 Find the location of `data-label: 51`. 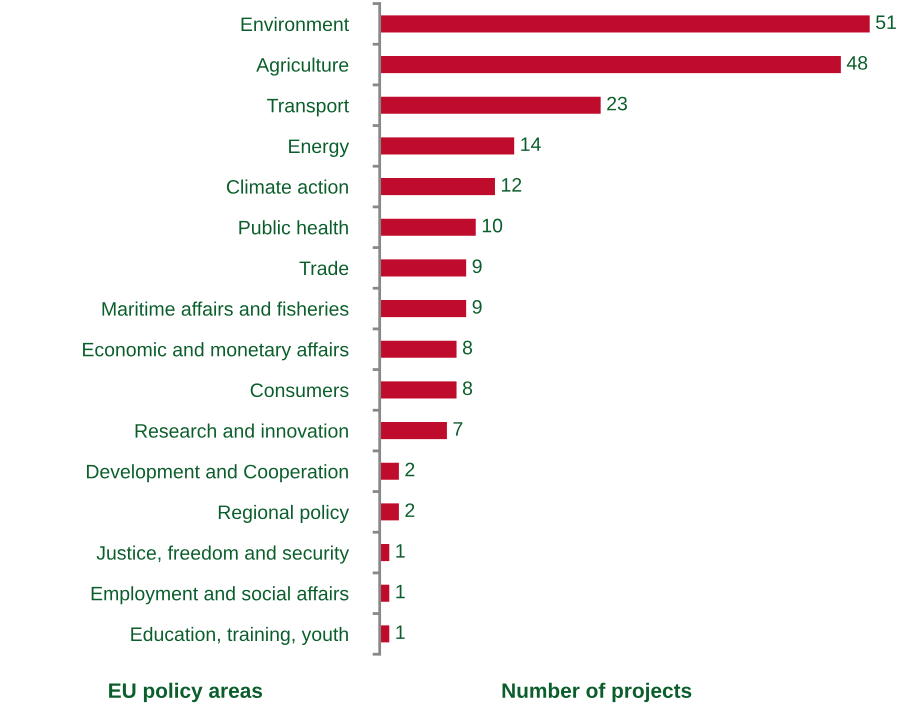

data-label: 51 is located at coordinates (886, 23).